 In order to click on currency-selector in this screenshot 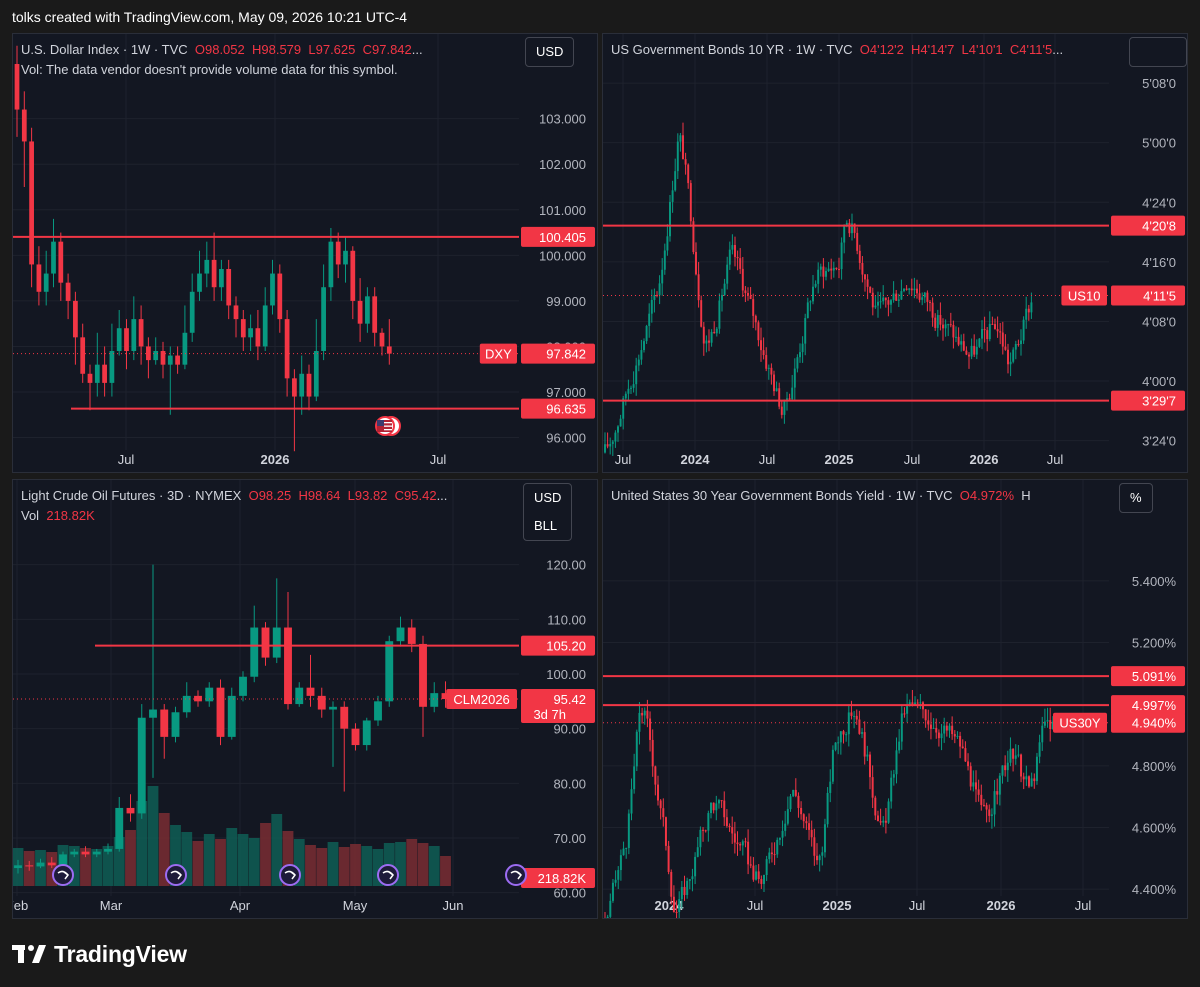, I will do `click(1158, 52)`.